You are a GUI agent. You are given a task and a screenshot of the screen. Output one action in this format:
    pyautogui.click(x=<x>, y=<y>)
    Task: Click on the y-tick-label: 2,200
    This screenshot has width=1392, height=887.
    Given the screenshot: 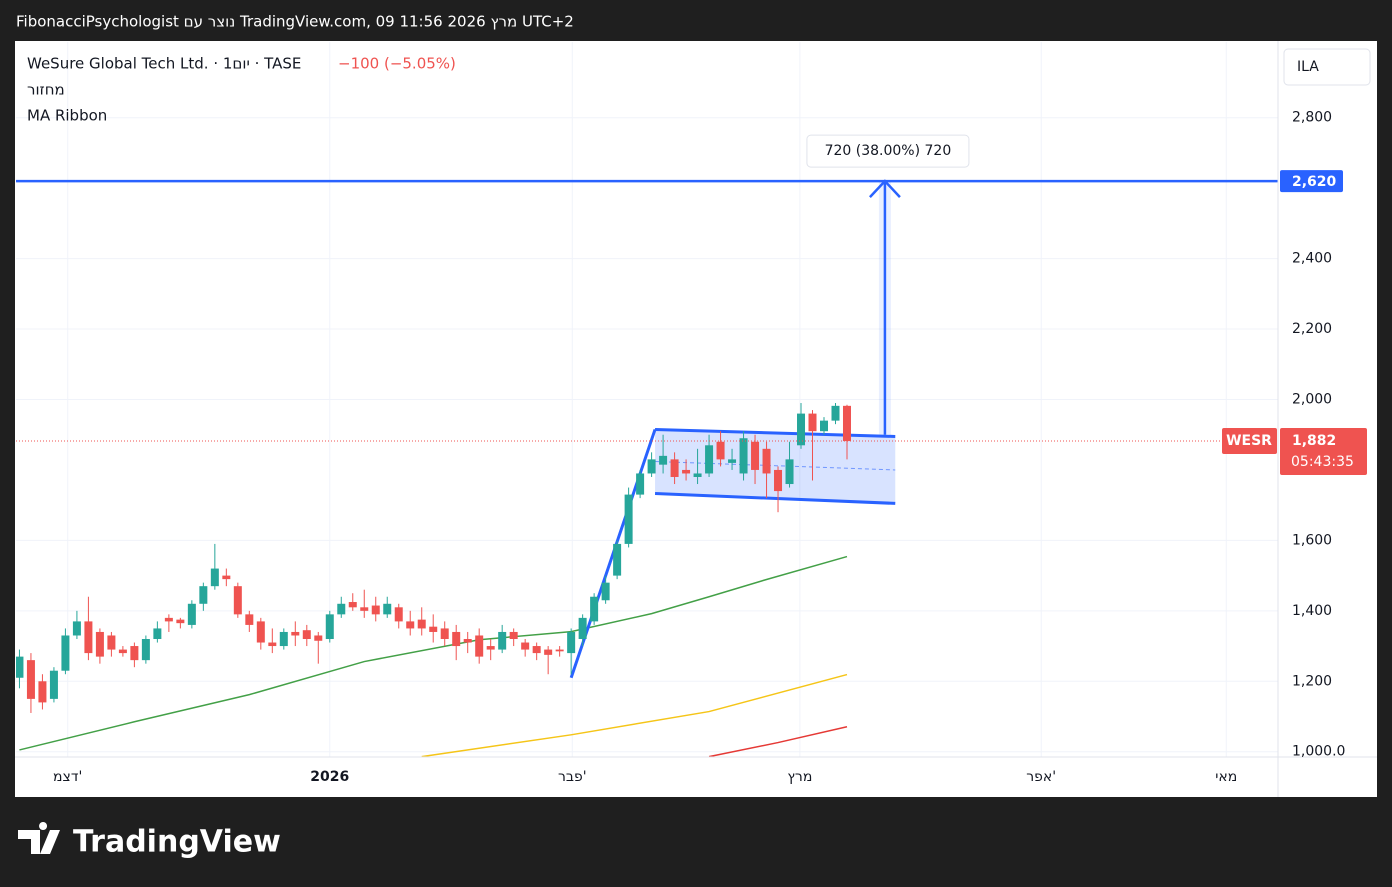 What is the action you would take?
    pyautogui.click(x=1312, y=329)
    